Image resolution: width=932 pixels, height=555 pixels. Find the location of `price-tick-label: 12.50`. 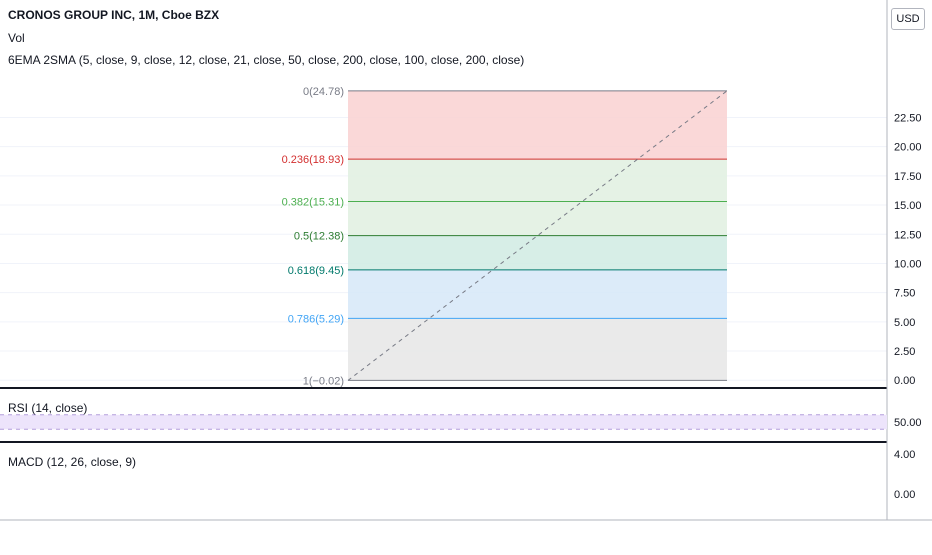

price-tick-label: 12.50 is located at coordinates (908, 235).